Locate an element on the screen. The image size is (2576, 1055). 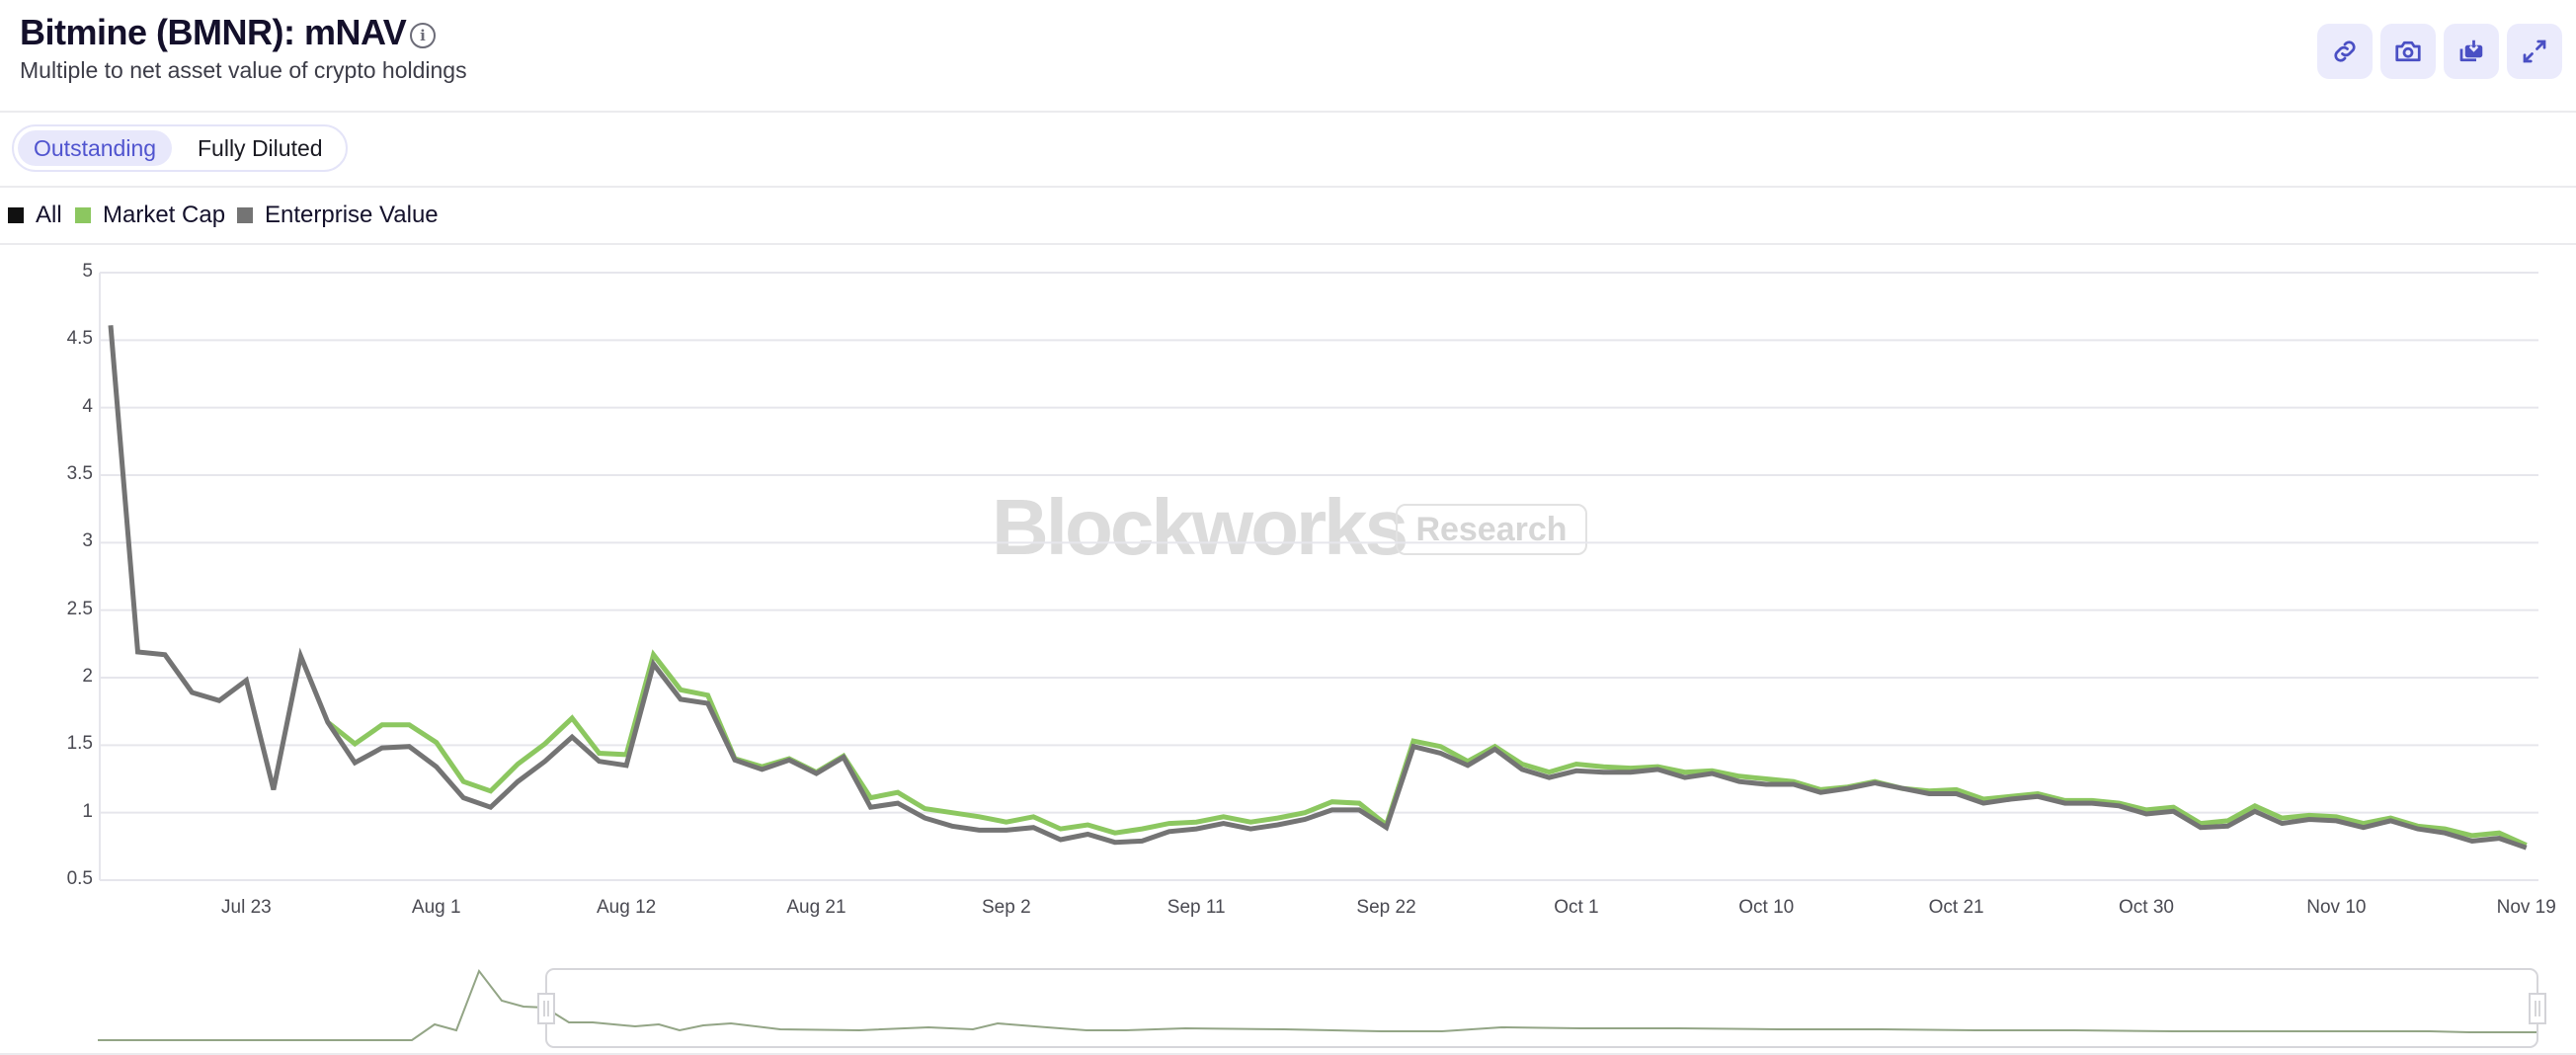
info-circle-icon: i is located at coordinates (423, 35).